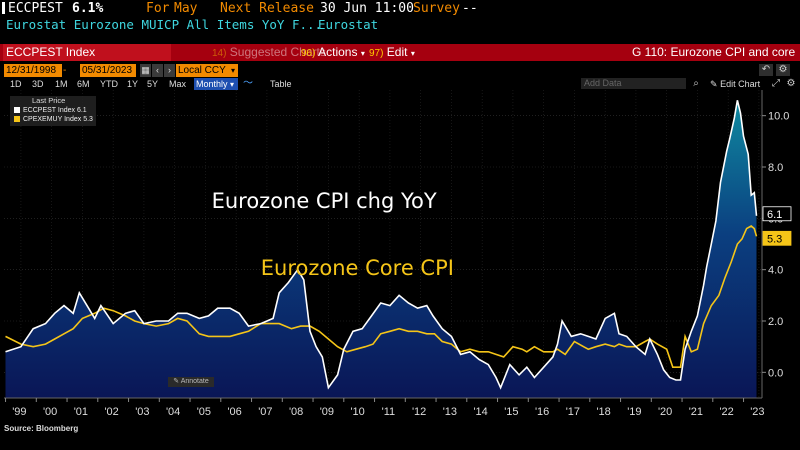  Describe the element at coordinates (376, 53) in the screenshot. I see `edit-num: 97)` at that location.